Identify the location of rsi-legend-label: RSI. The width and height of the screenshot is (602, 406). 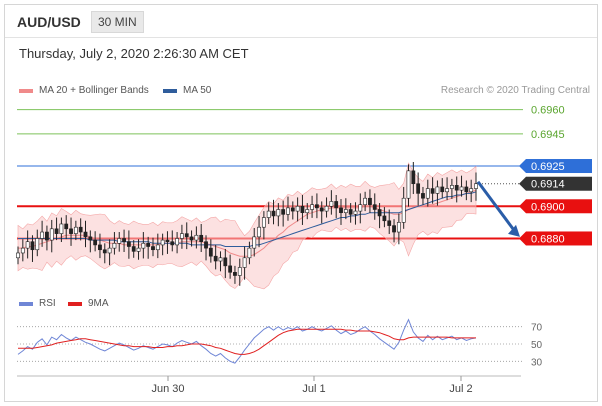
(47, 303).